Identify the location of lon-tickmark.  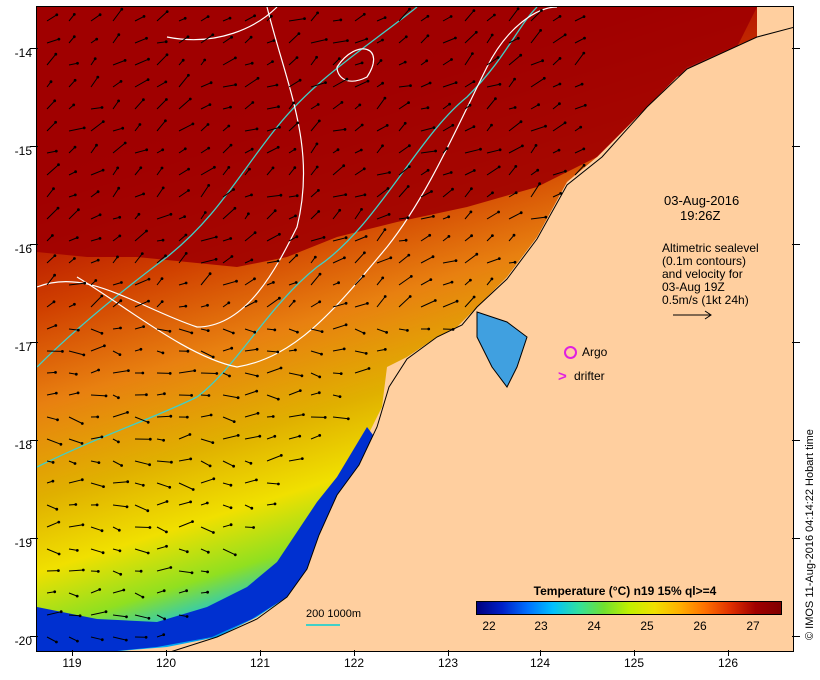
(72, 653).